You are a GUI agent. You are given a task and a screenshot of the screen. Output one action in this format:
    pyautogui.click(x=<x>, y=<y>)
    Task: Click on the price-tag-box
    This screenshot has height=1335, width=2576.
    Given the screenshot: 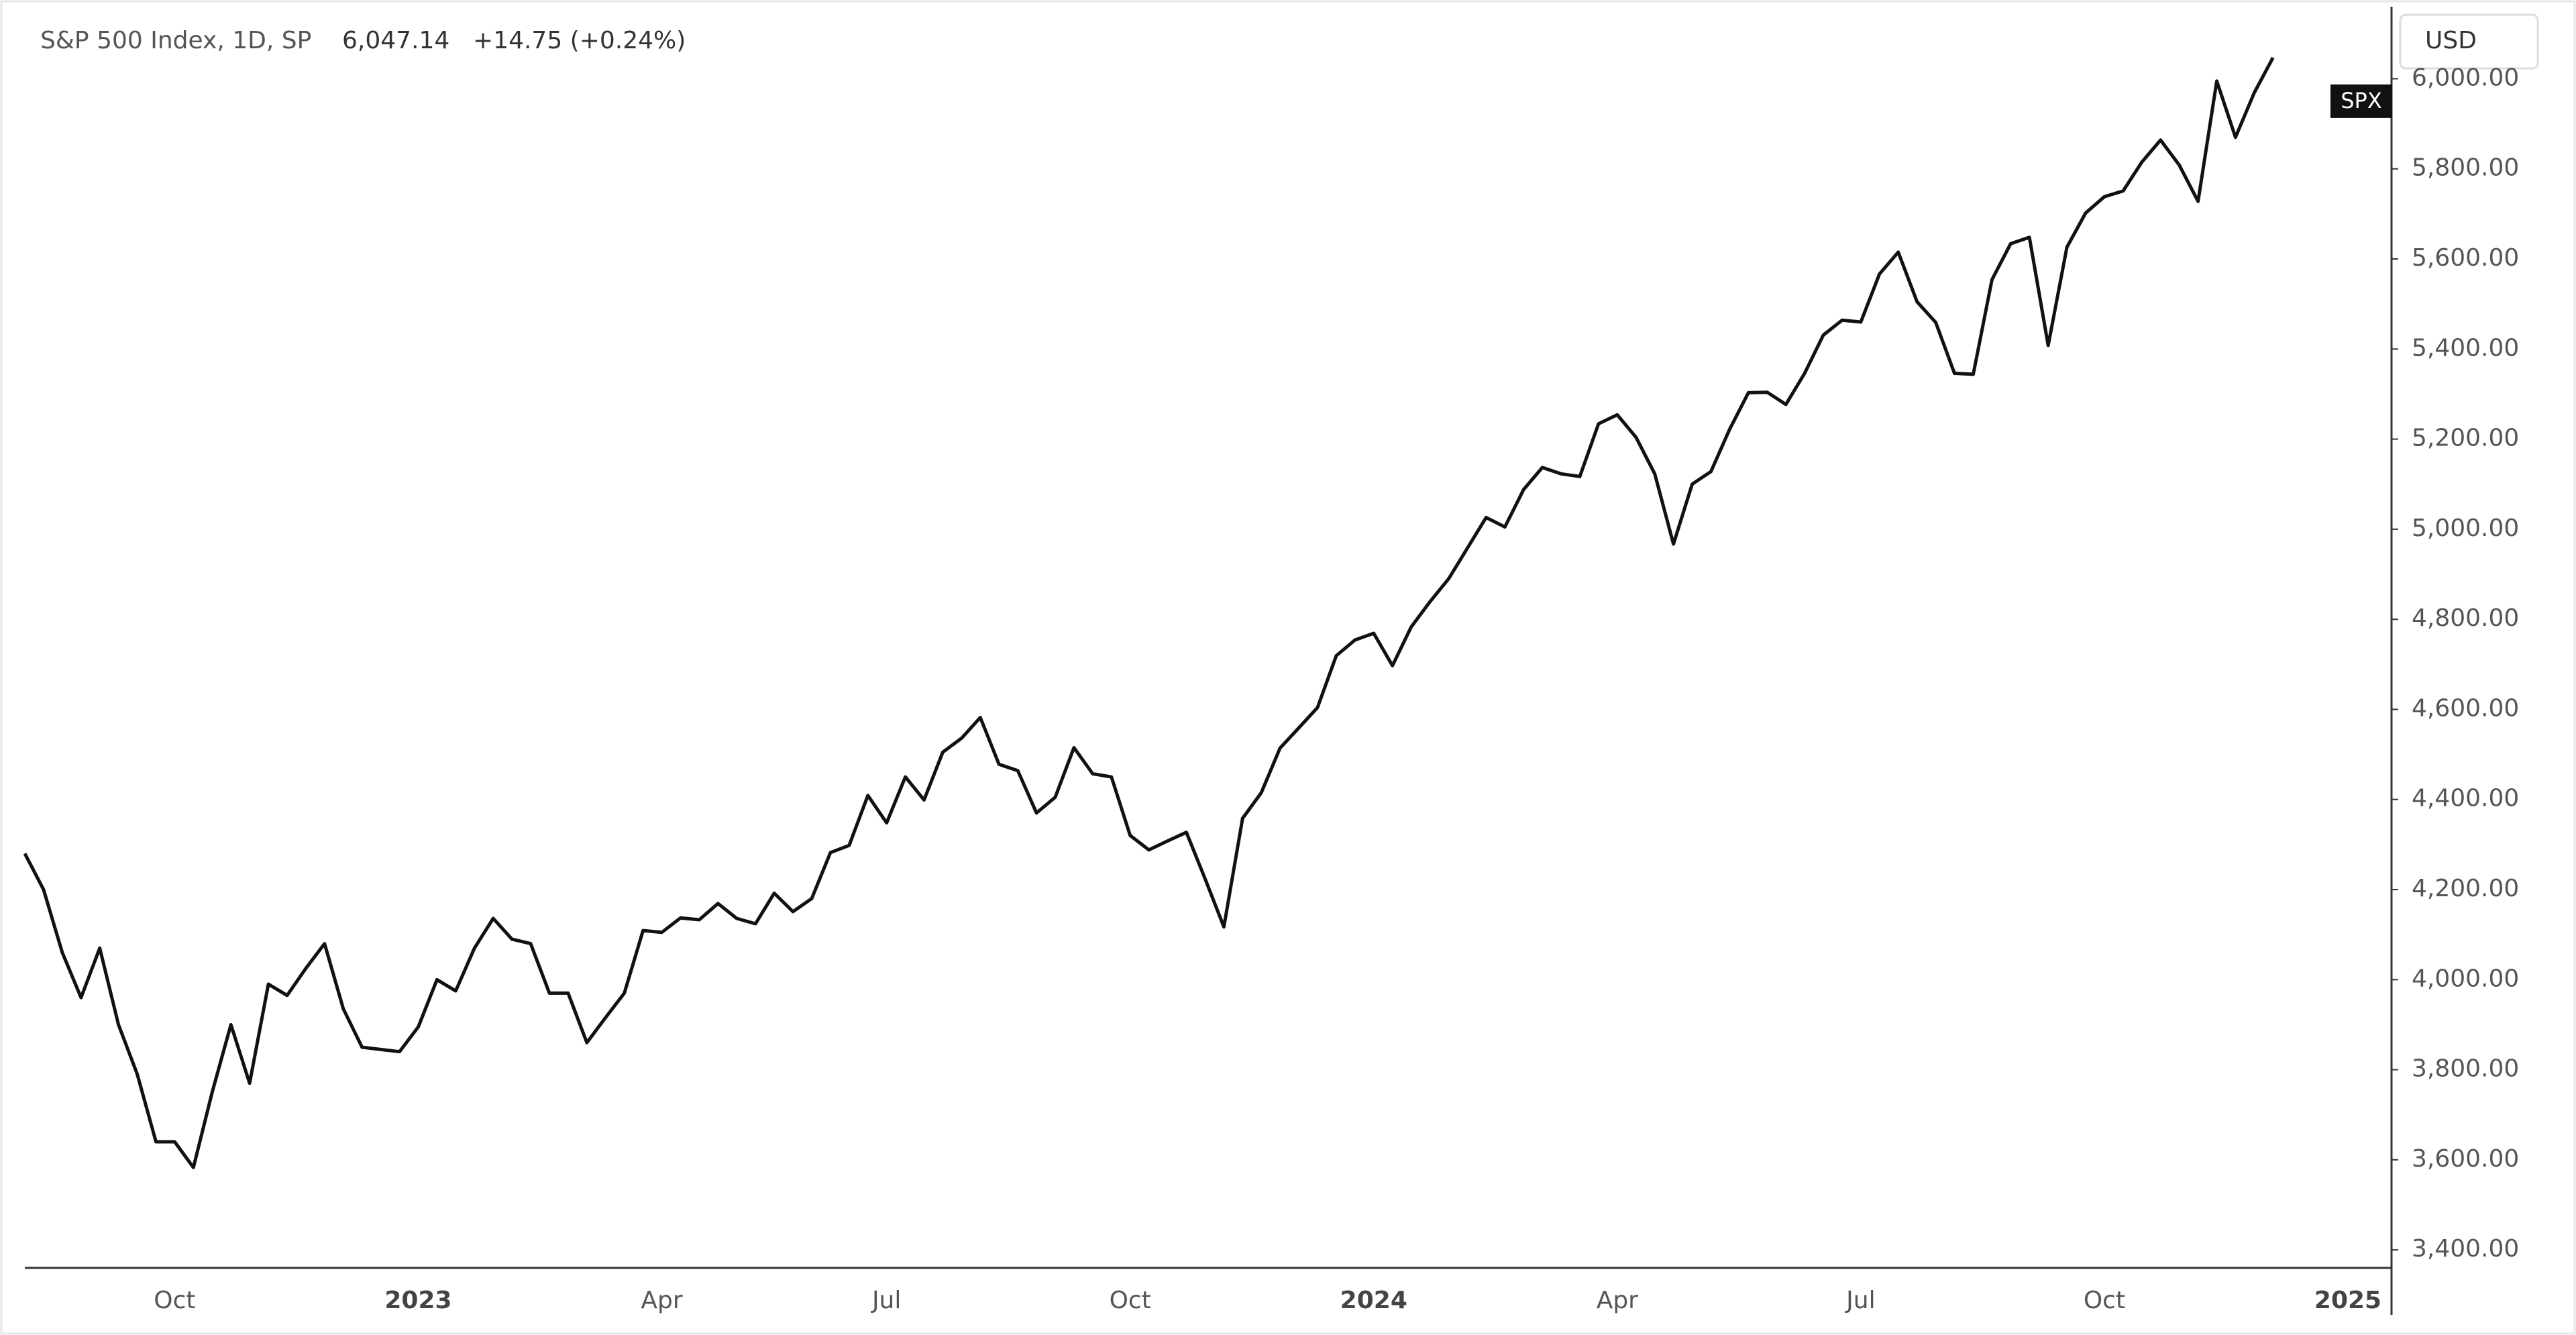 What is the action you would take?
    pyautogui.click(x=2361, y=101)
    